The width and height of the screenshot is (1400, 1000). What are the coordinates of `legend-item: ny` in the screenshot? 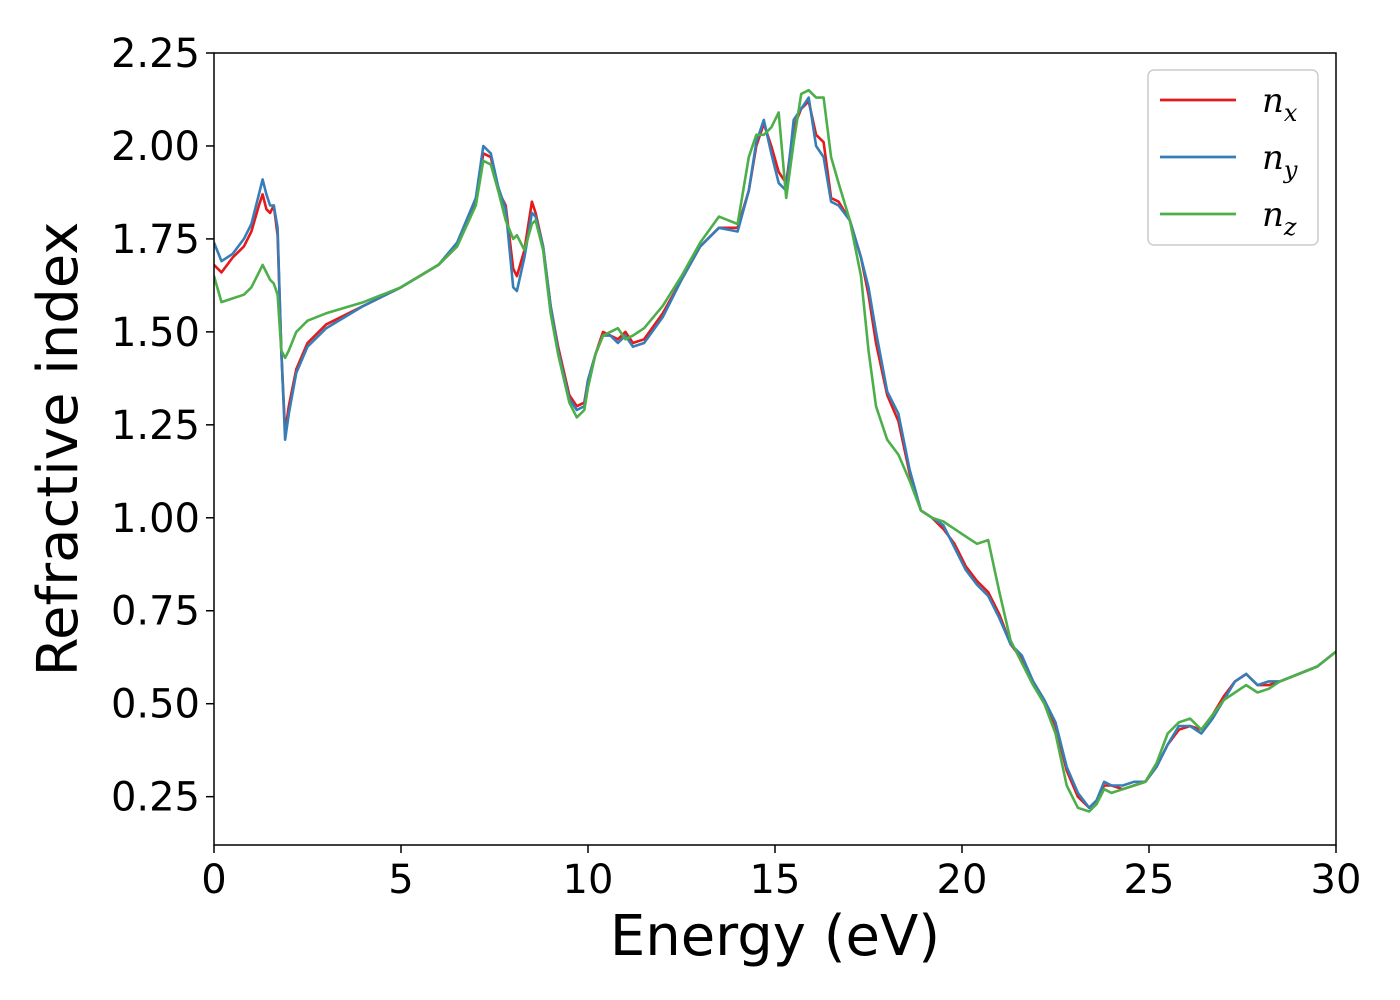 It's located at (1229, 161).